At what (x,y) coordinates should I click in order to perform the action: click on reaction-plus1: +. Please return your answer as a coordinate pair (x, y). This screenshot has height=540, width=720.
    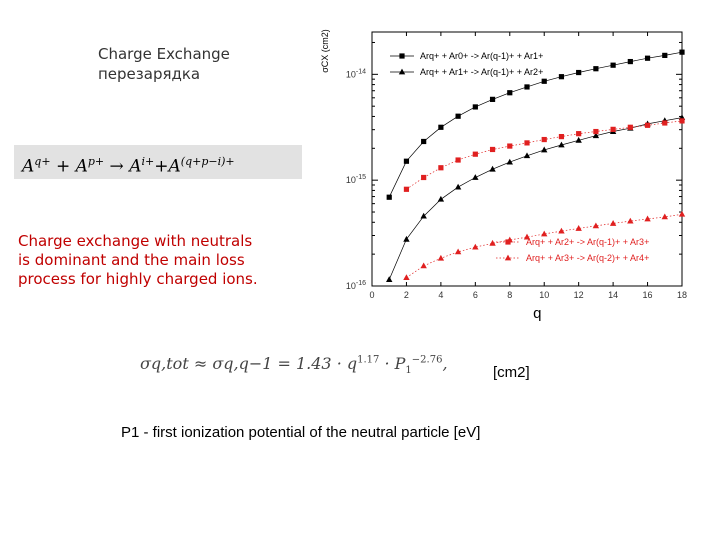
    Looking at the image, I should click on (63, 166).